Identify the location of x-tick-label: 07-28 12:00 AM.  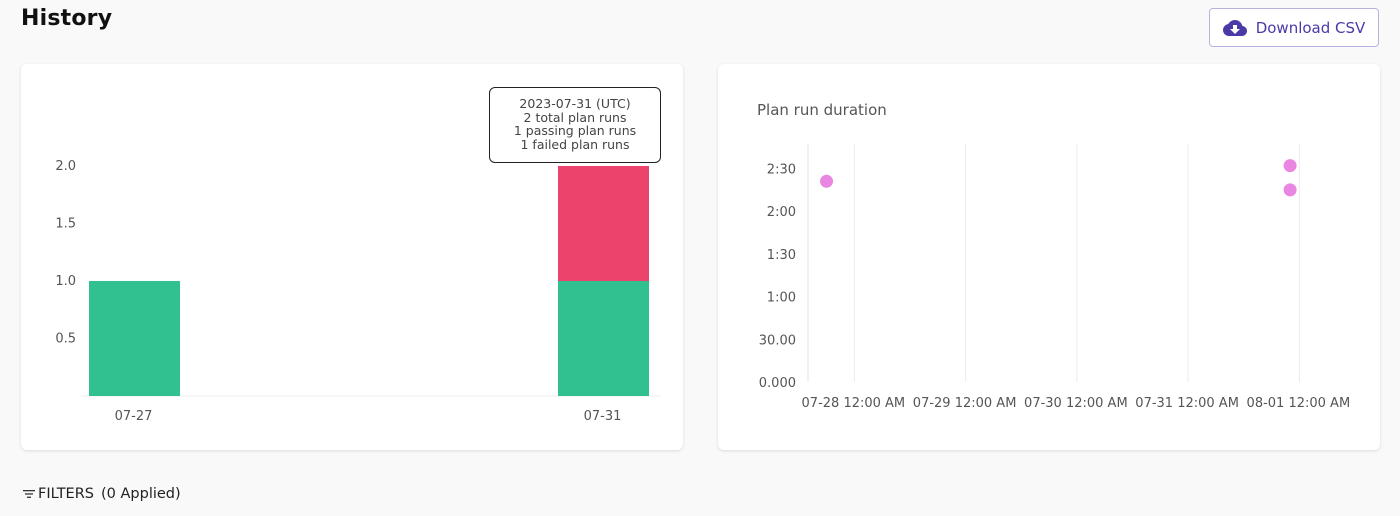
(854, 403).